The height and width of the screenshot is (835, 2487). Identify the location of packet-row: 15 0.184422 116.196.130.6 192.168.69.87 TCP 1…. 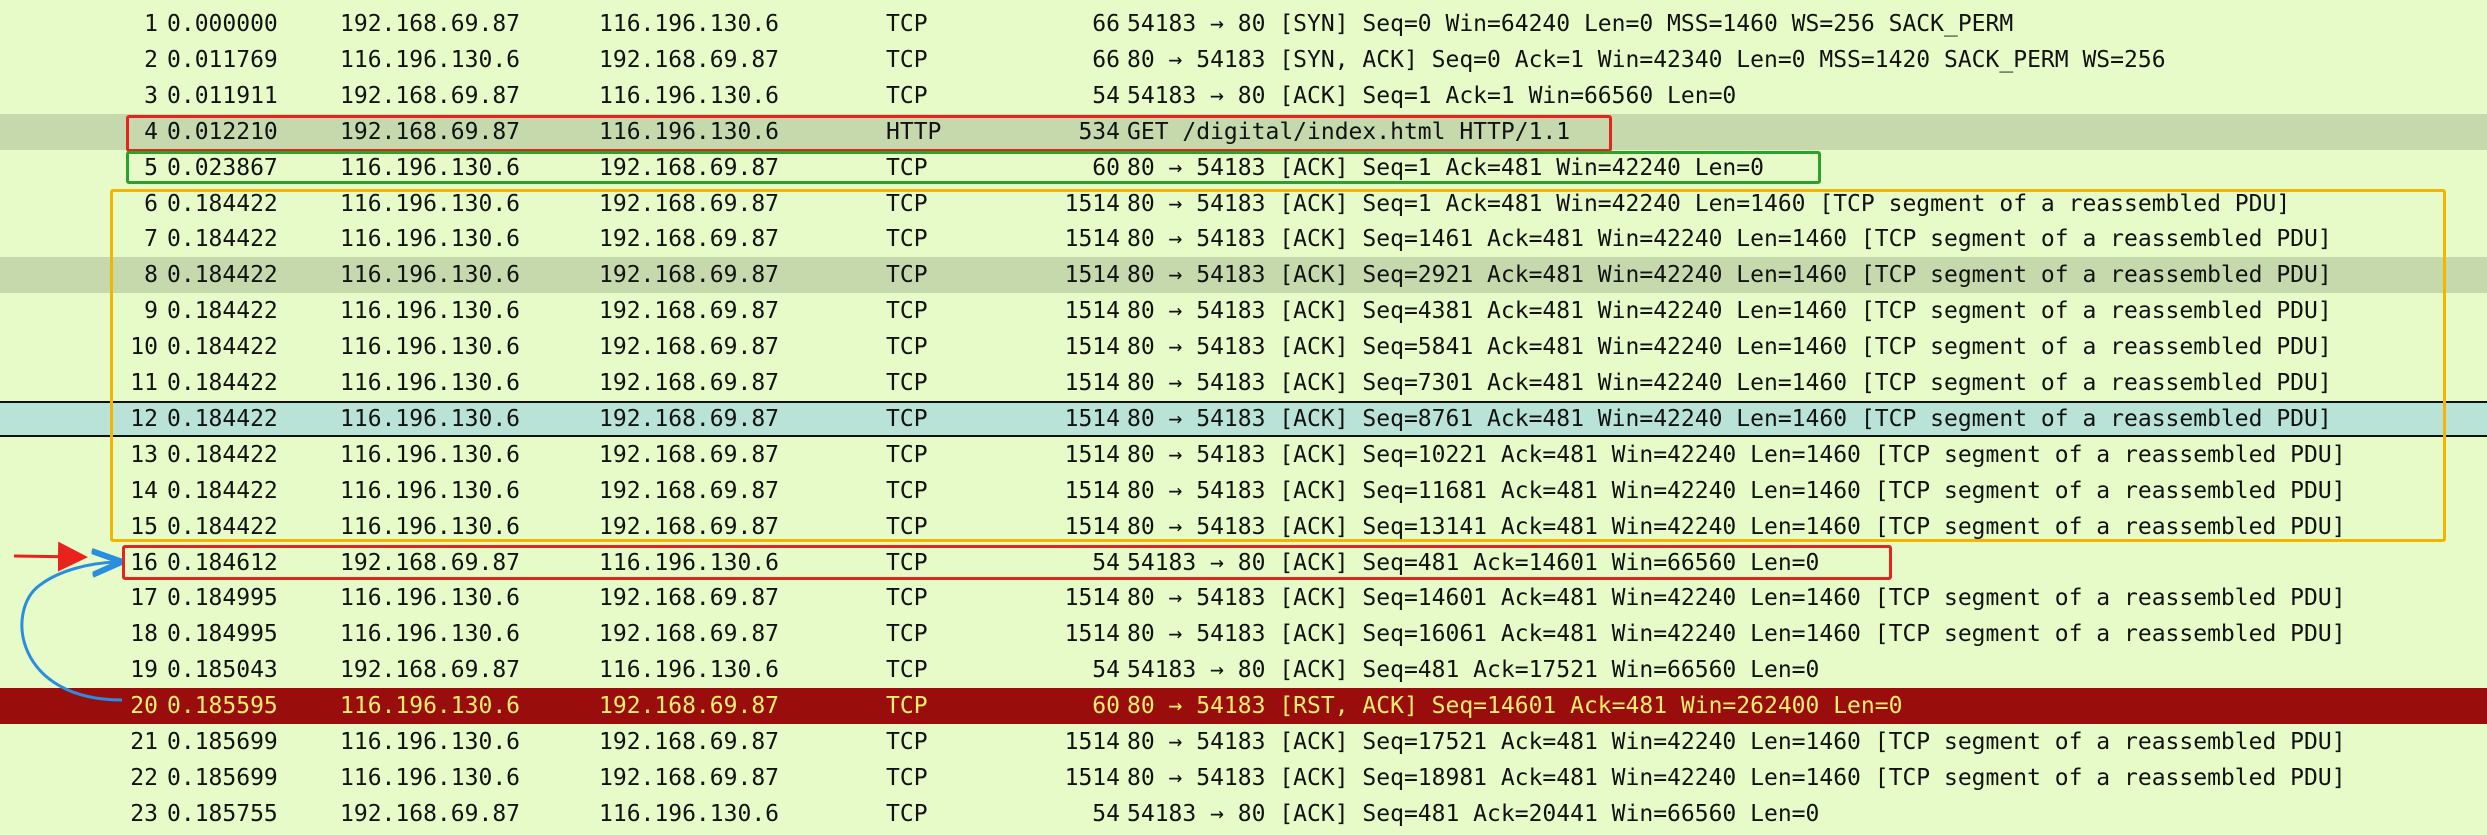
(1243, 526).